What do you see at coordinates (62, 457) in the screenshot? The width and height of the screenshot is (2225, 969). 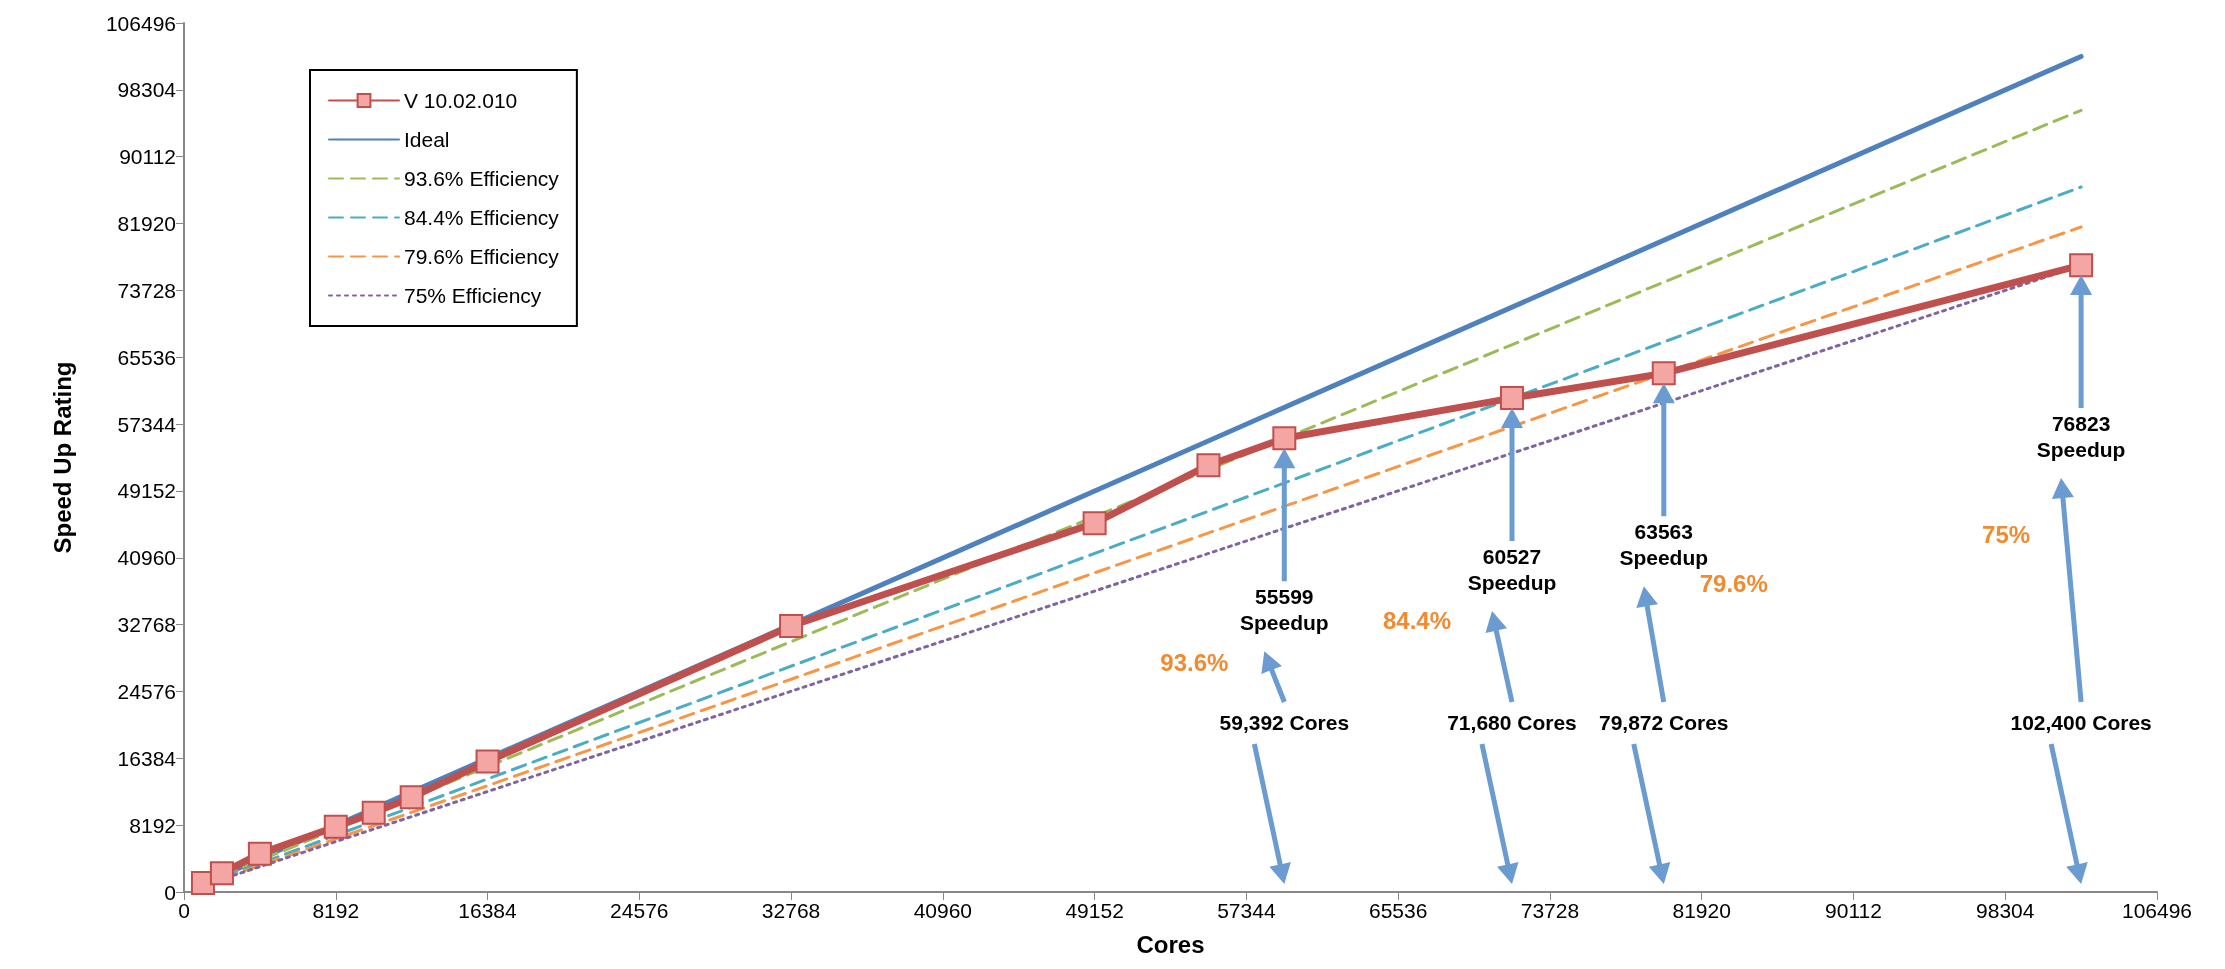 I see `y-axis-title: Speed Up Rating` at bounding box center [62, 457].